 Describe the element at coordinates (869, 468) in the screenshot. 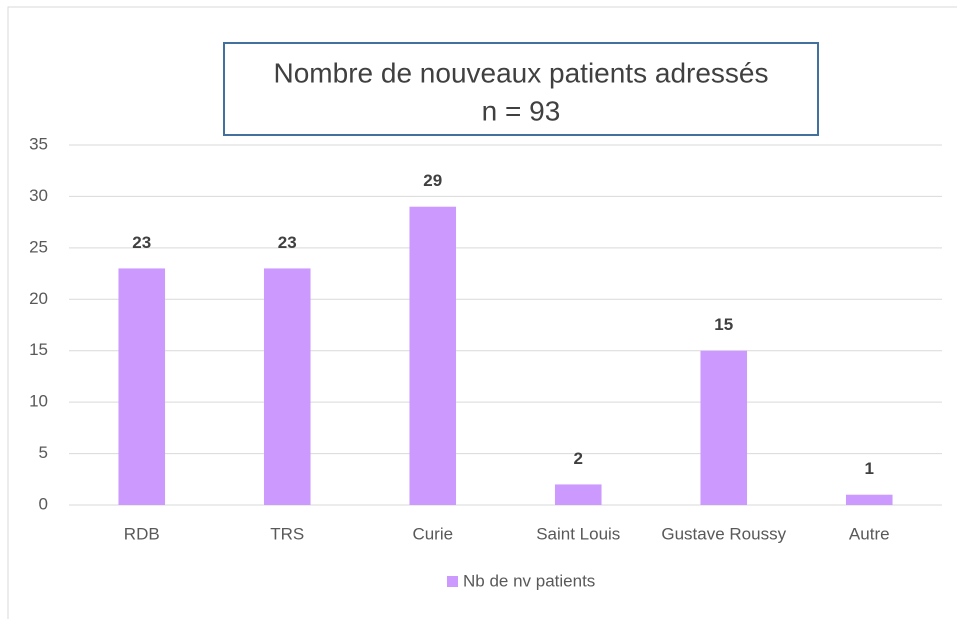

I see `data-label: 1` at that location.